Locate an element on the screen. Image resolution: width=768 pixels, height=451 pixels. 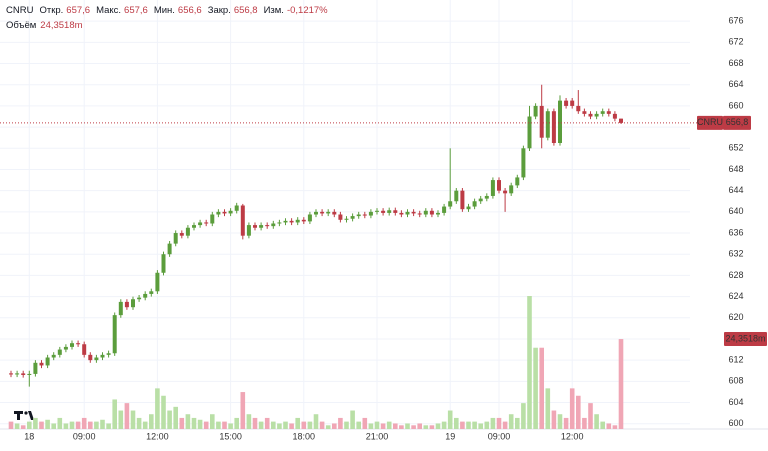
legend-name: Откр. is located at coordinates (51, 10).